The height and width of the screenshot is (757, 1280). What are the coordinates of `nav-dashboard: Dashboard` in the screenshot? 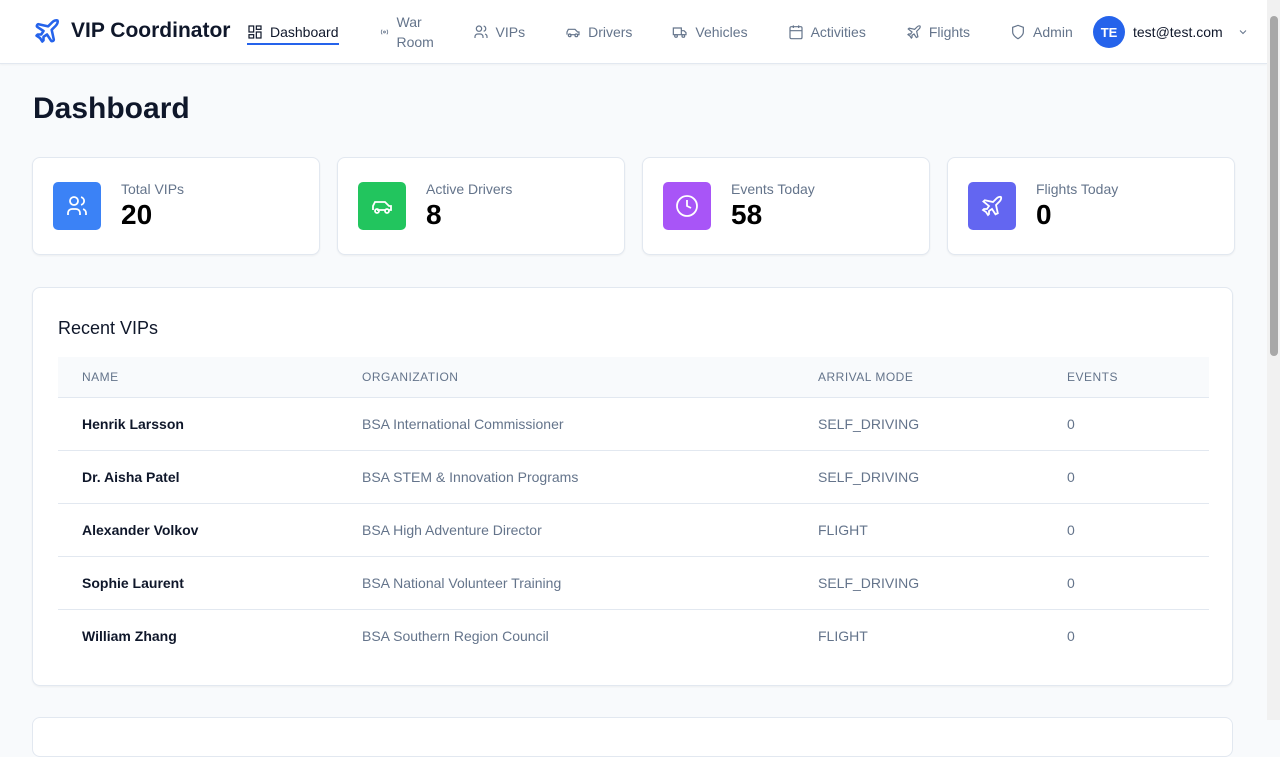 It's located at (293, 32).